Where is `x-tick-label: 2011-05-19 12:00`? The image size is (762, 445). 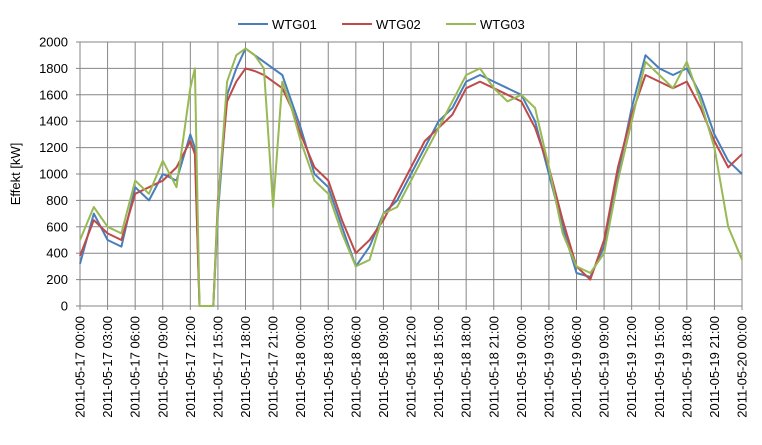 x-tick-label: 2011-05-19 12:00 is located at coordinates (631, 367).